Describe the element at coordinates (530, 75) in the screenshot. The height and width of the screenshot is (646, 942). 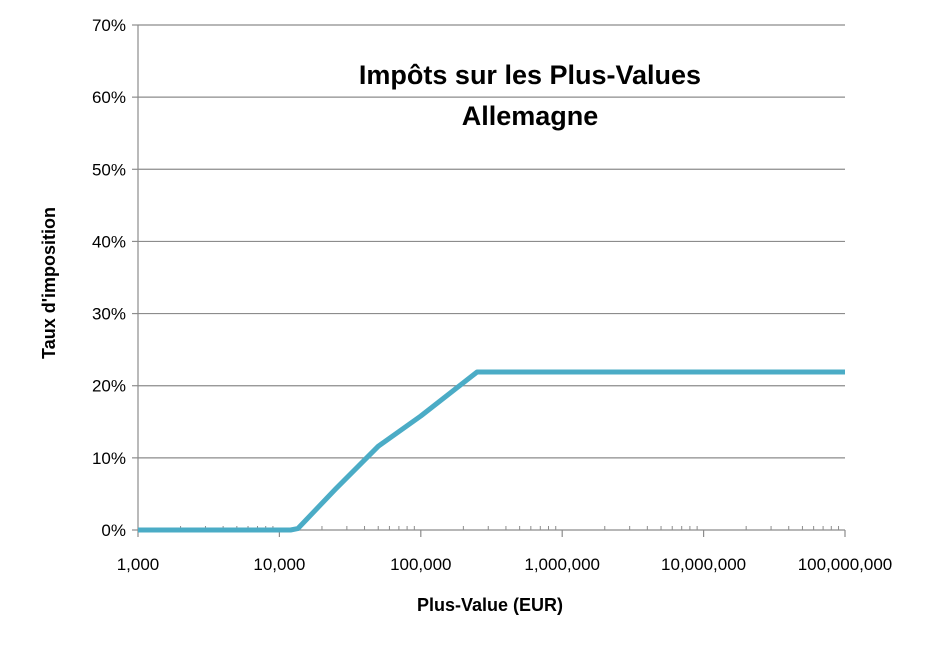
I see `chart-title: Impôts sur les Plus-Values` at that location.